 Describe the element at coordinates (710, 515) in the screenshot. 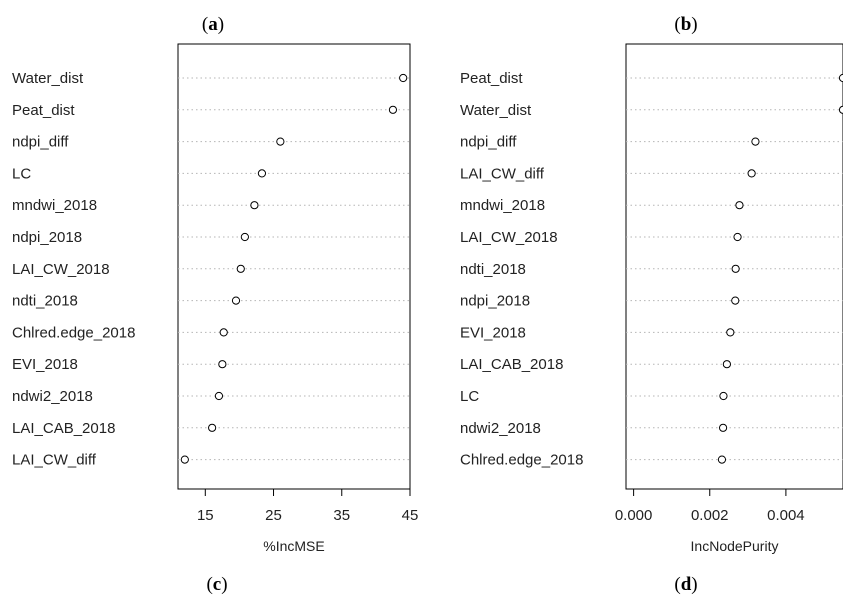

I see `x-tick-label: 0.002` at that location.